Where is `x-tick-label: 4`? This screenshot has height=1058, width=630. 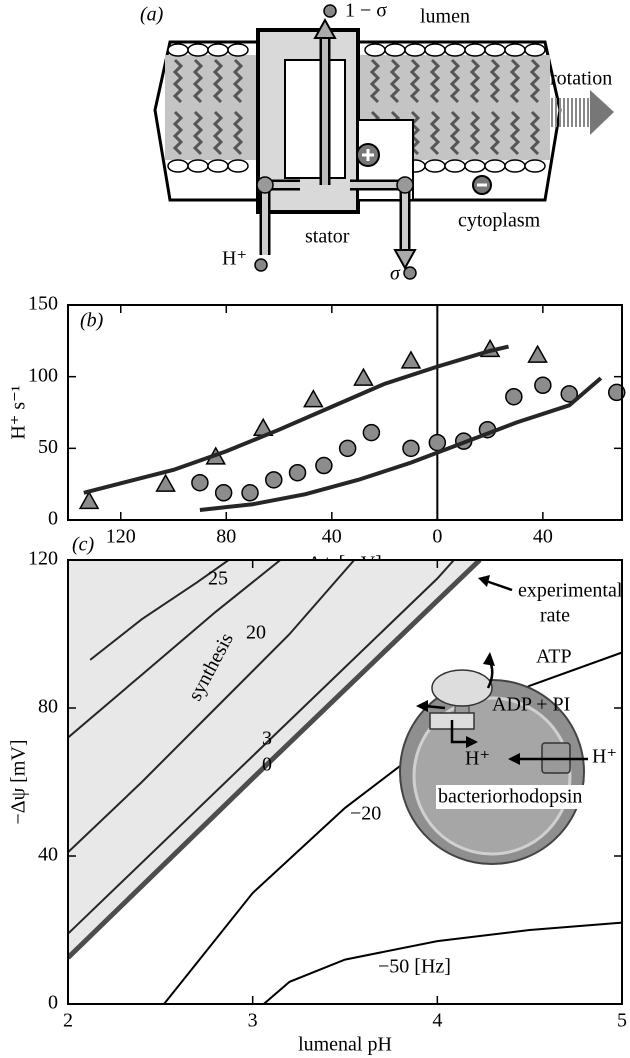
x-tick-label: 4 is located at coordinates (437, 1021).